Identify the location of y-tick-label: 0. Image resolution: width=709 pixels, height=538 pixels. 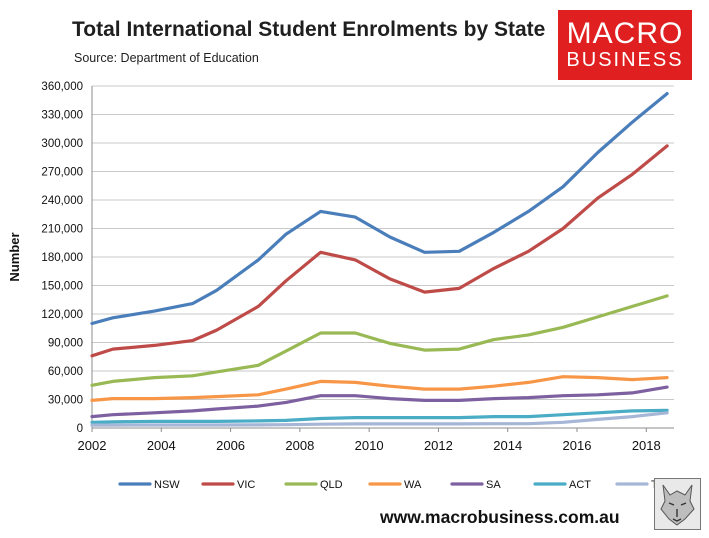
(80, 429).